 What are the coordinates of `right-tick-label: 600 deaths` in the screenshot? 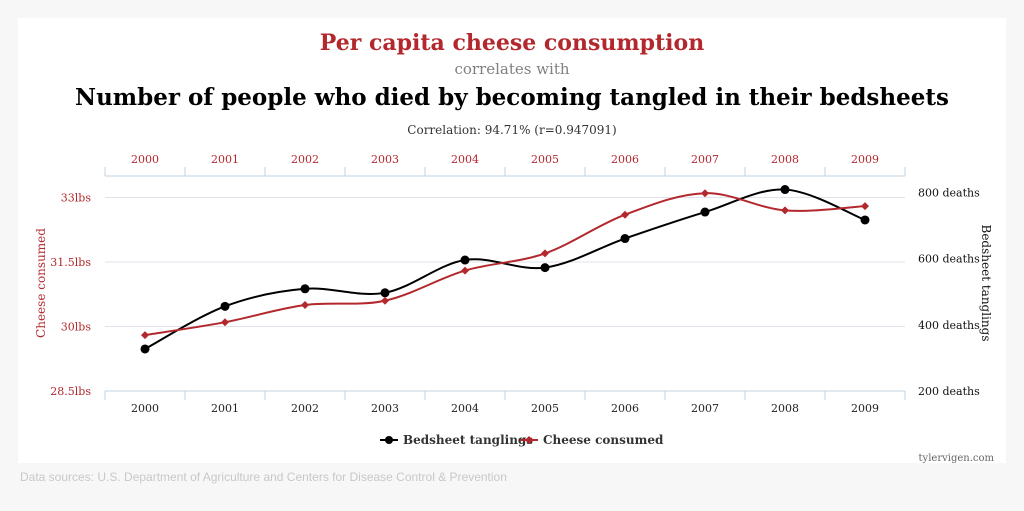 It's located at (949, 259).